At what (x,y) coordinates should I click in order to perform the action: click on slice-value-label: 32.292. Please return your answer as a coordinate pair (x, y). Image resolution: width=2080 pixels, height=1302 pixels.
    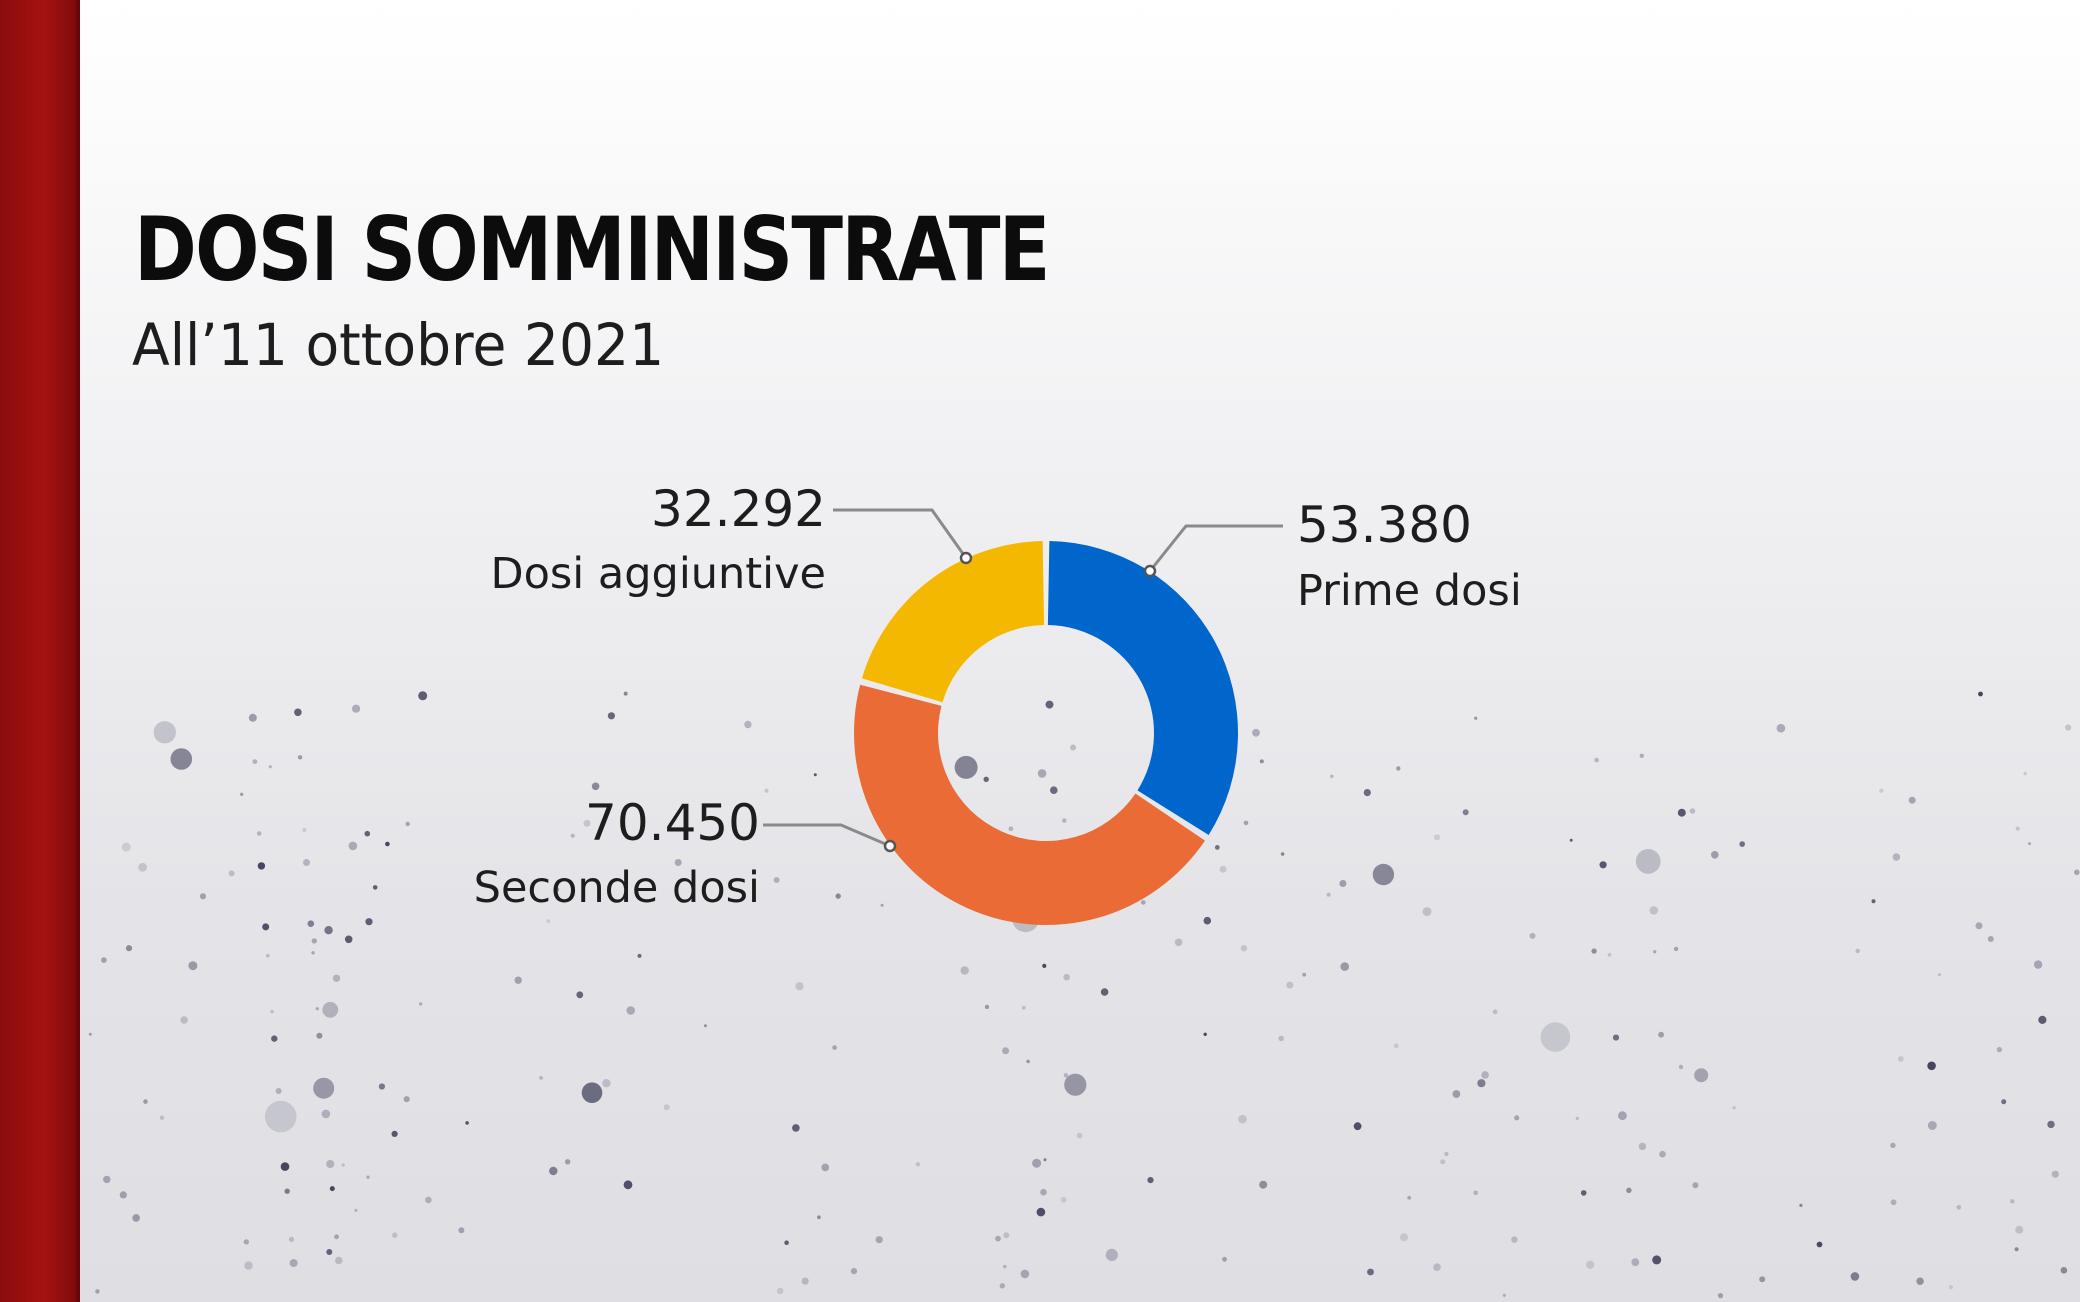
    Looking at the image, I should click on (738, 509).